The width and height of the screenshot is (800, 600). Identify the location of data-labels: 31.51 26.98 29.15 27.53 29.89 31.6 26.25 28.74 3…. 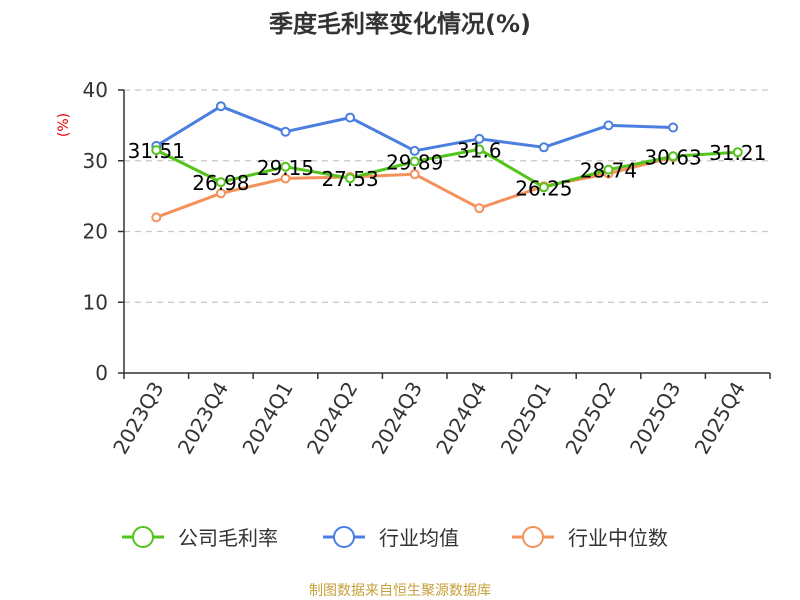
(447, 169).